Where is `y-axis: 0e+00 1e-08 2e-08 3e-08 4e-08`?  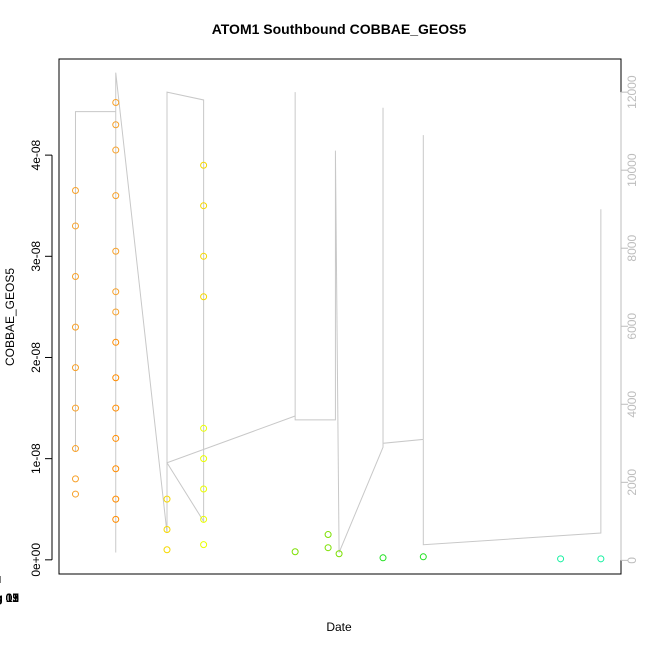 y-axis: 0e+00 1e-08 2e-08 3e-08 4e-08 is located at coordinates (41, 358).